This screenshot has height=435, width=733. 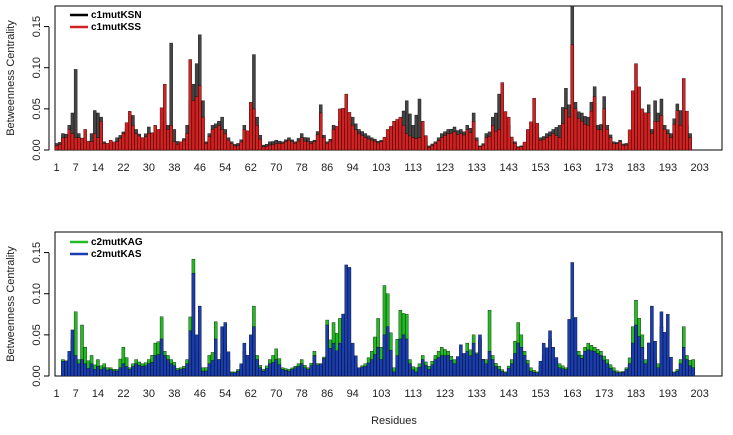 What do you see at coordinates (37, 26) in the screenshot?
I see `y-tick-label-top-3: 0.15` at bounding box center [37, 26].